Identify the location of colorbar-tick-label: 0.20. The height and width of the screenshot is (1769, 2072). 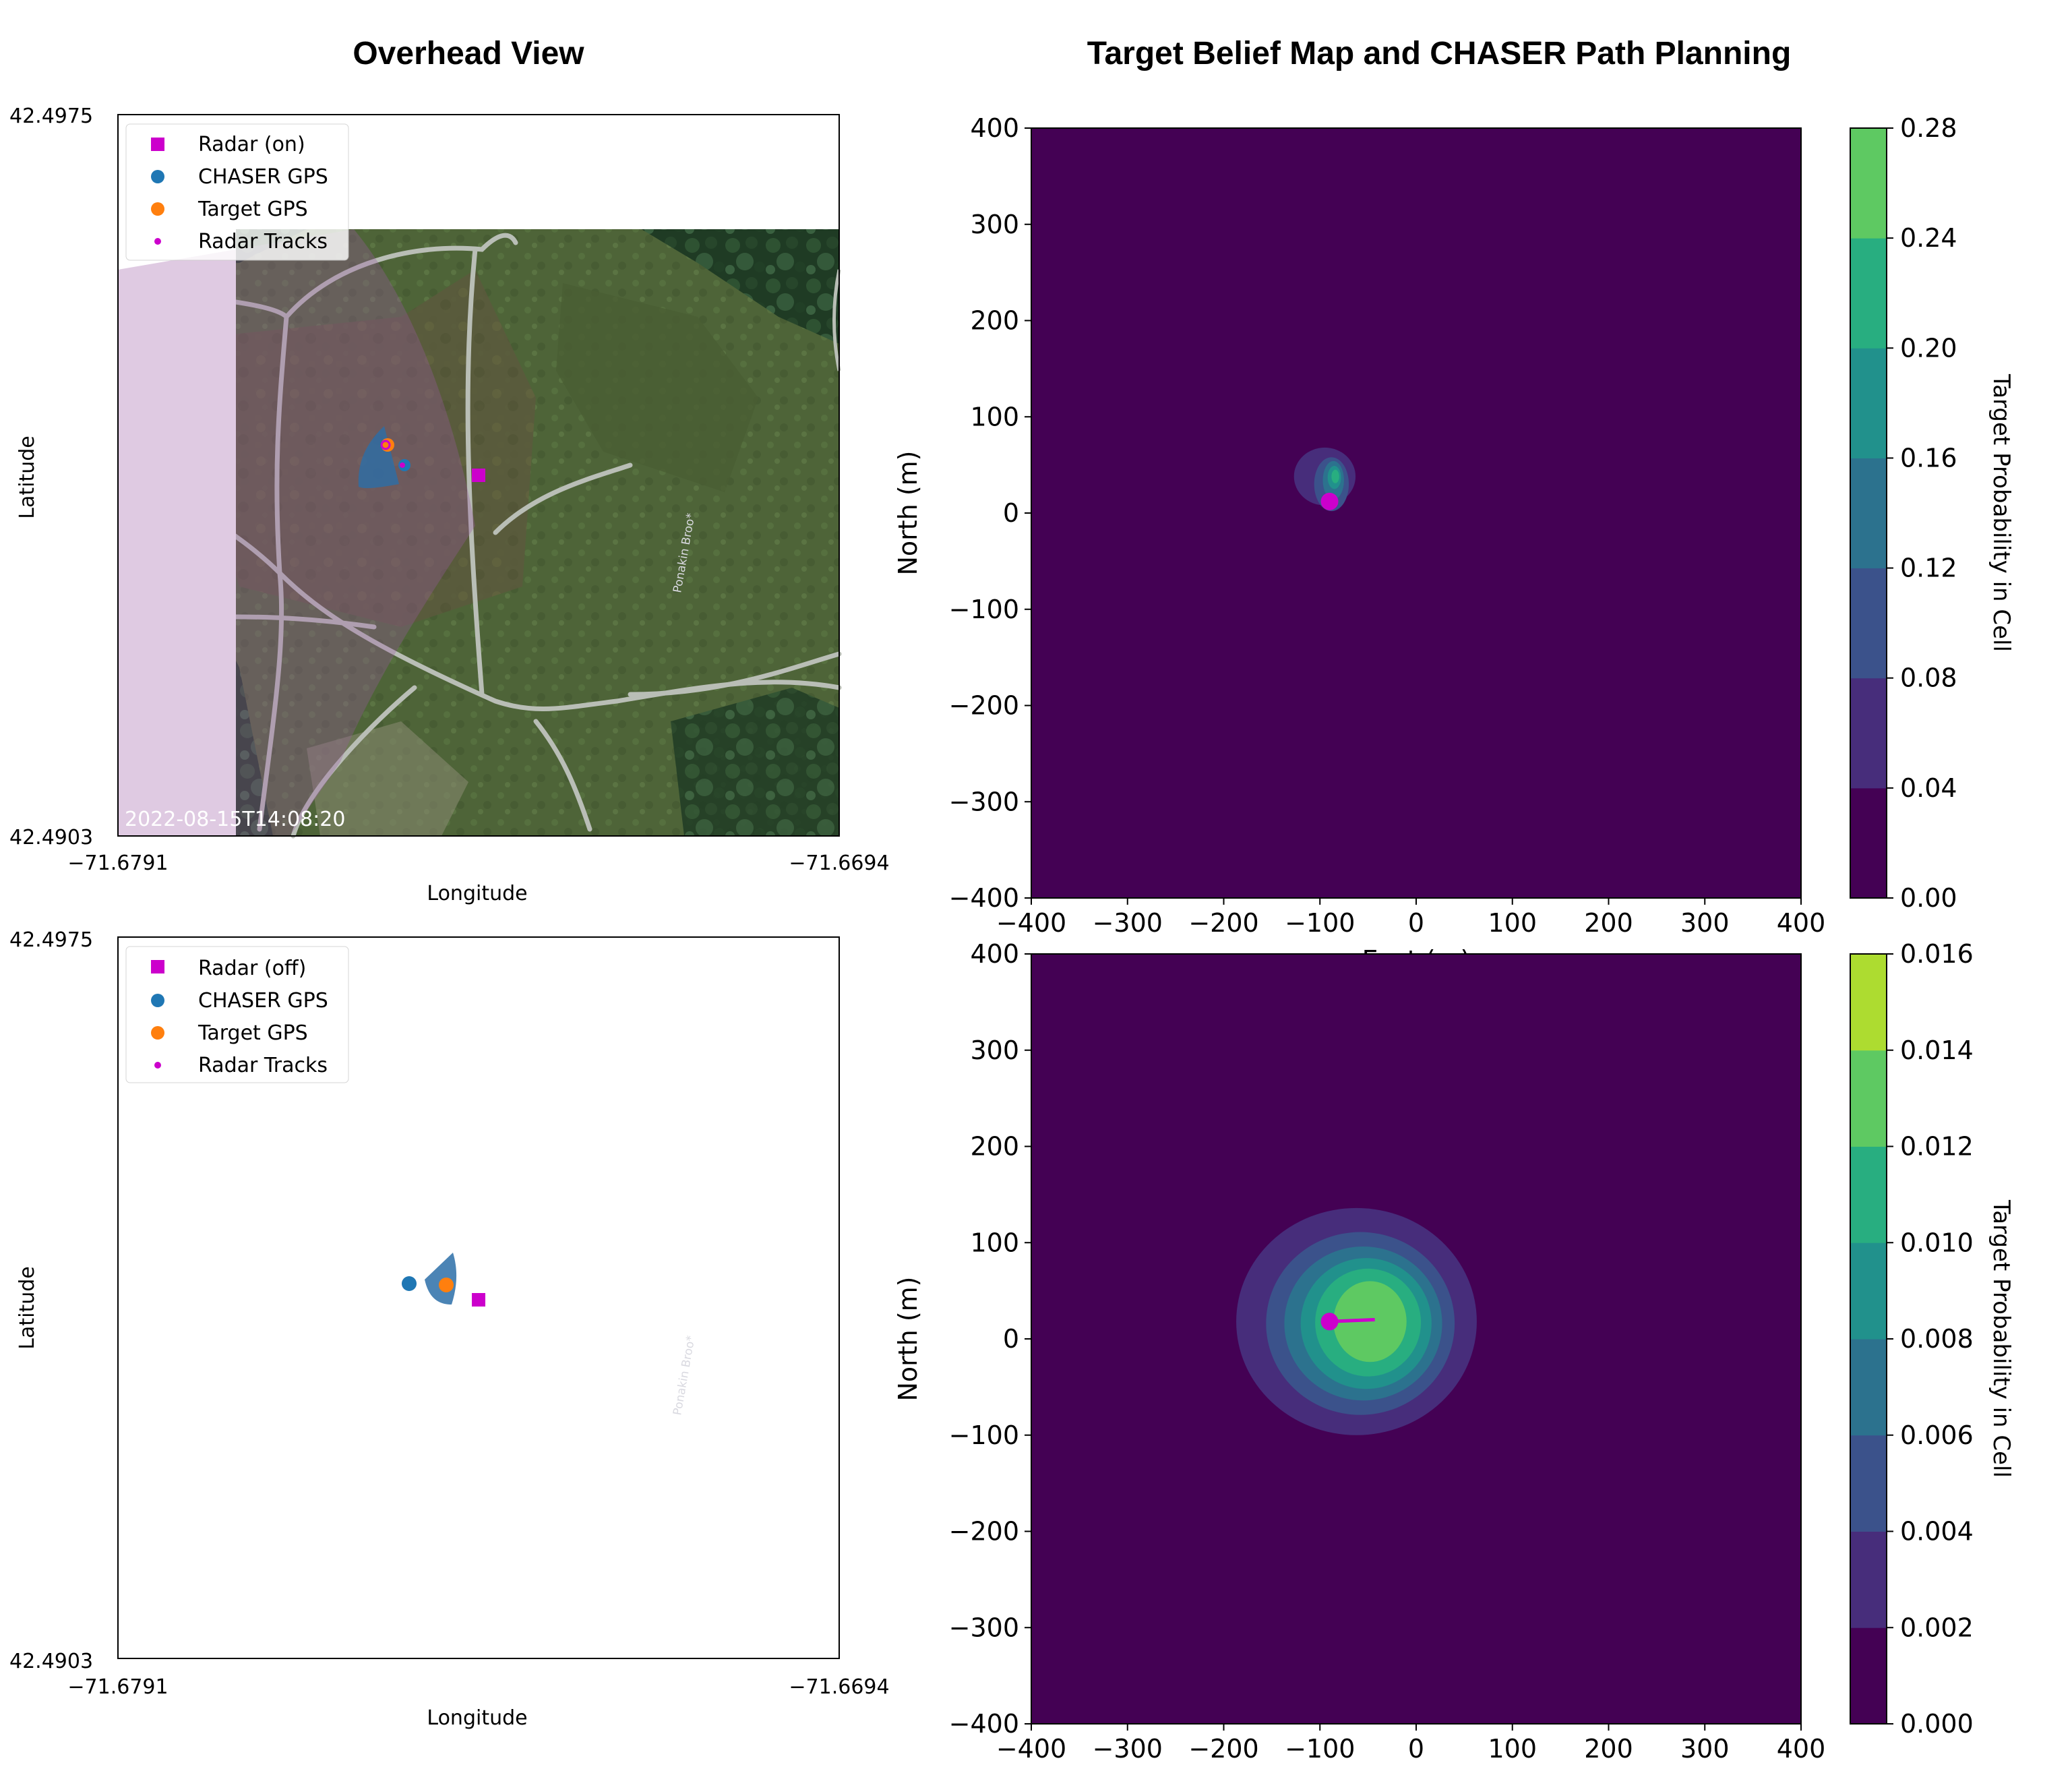
(1929, 348).